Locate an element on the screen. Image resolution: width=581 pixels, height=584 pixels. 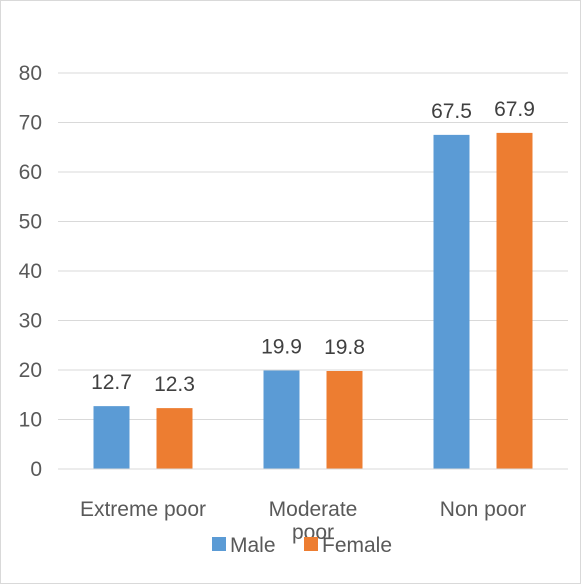
legend: Male Female is located at coordinates (302, 545).